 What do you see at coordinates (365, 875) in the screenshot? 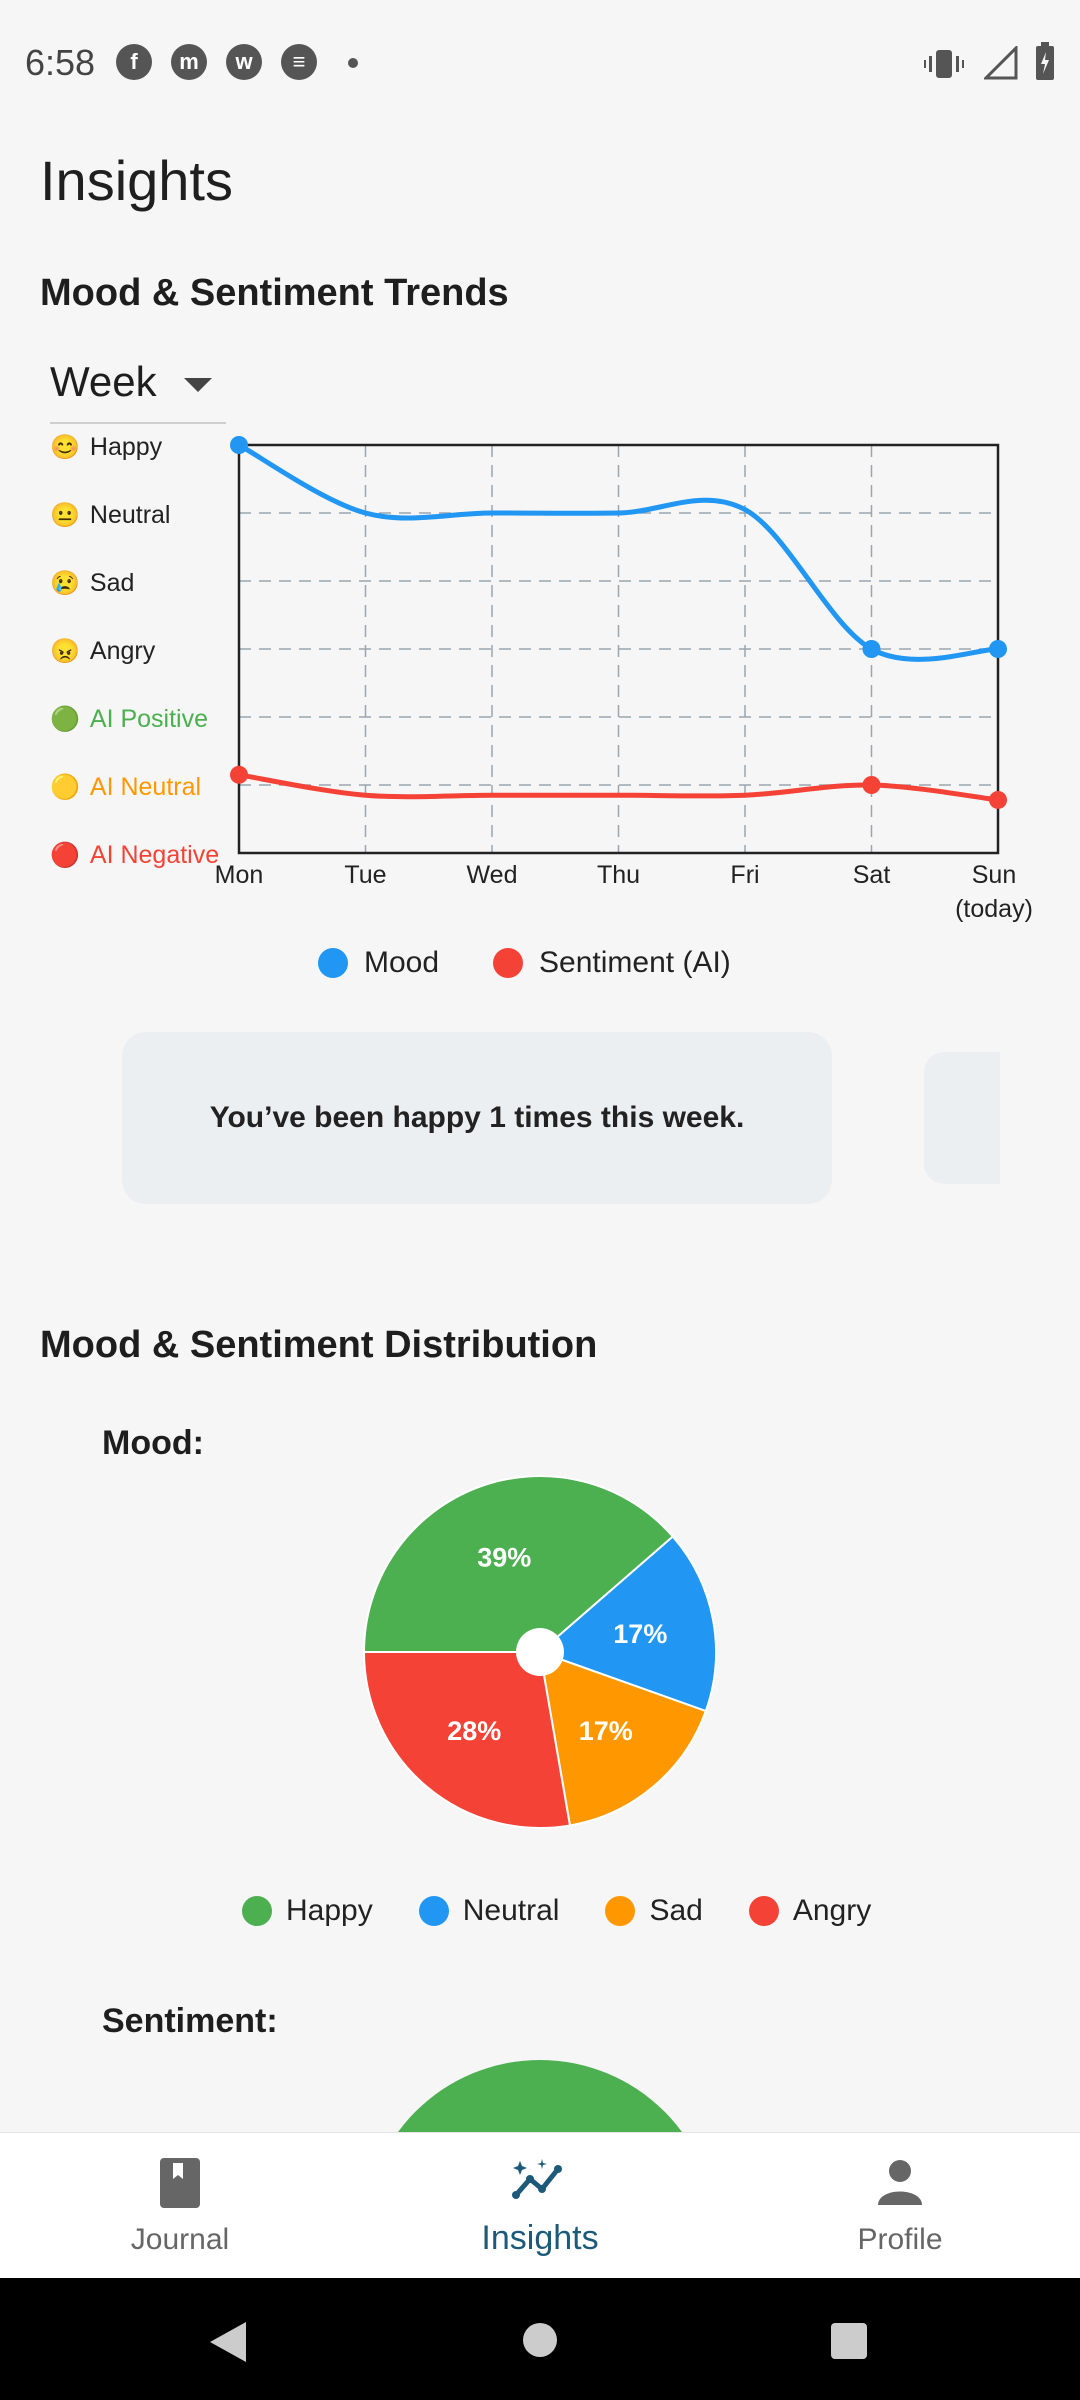
I see `x-tick-label: Tue` at bounding box center [365, 875].